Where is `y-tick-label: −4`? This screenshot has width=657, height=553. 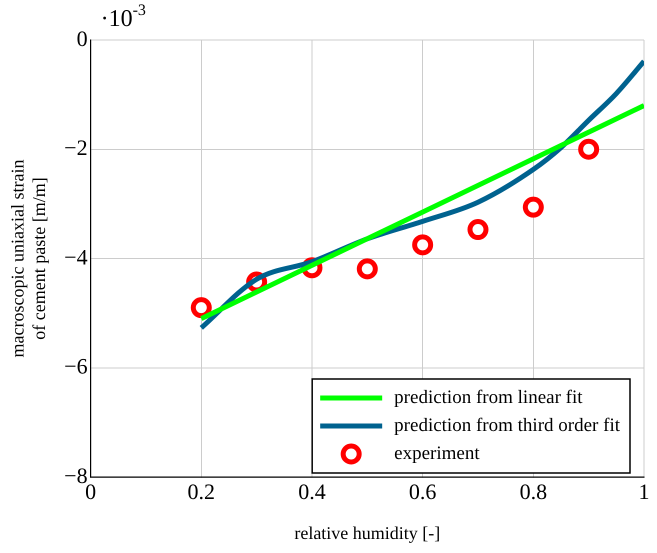
y-tick-label: −4 is located at coordinates (76, 257).